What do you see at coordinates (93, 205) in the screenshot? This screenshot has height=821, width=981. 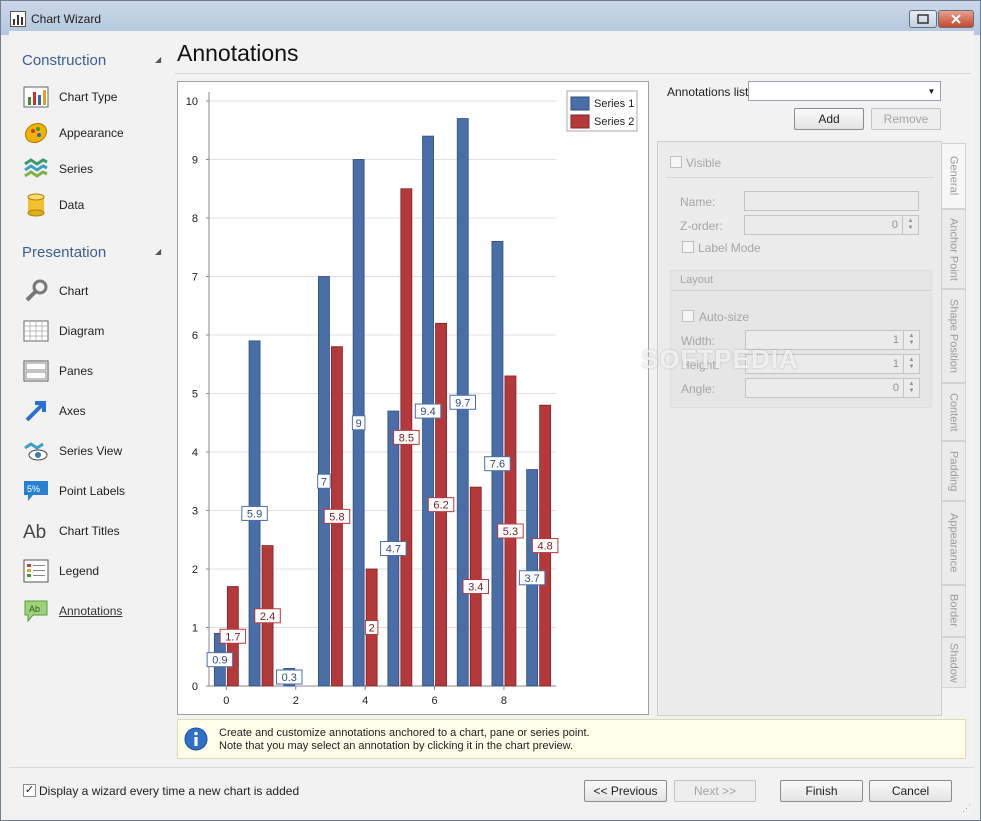 I see `nav-item-data: Data` at bounding box center [93, 205].